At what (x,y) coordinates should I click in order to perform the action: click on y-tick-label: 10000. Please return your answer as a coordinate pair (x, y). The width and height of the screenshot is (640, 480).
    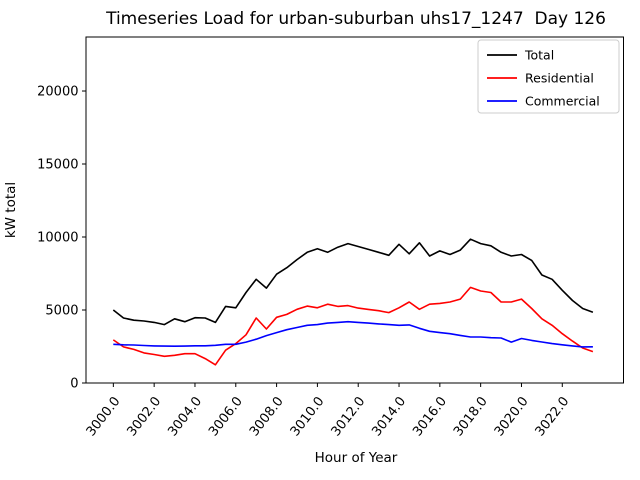
    Looking at the image, I should click on (57, 238).